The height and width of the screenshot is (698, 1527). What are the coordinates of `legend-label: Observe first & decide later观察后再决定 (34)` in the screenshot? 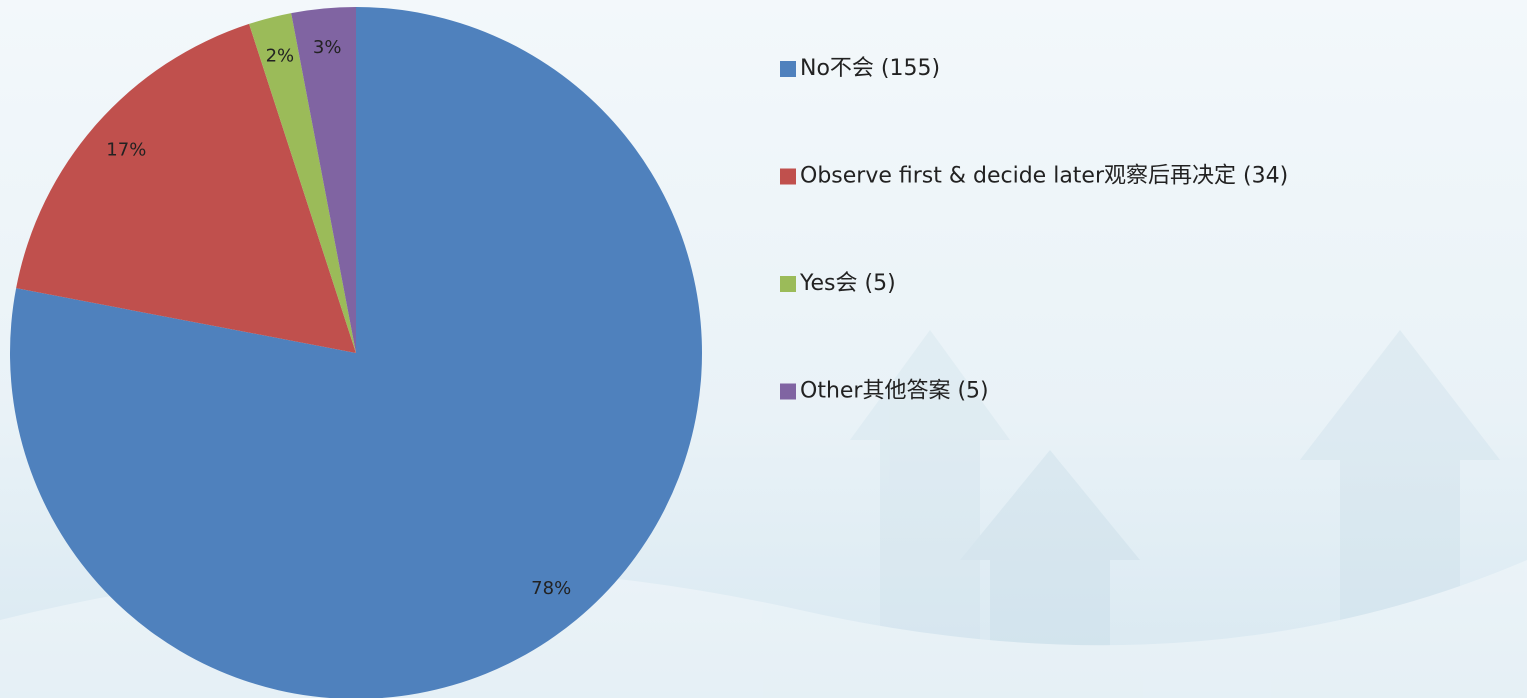 It's located at (1044, 176).